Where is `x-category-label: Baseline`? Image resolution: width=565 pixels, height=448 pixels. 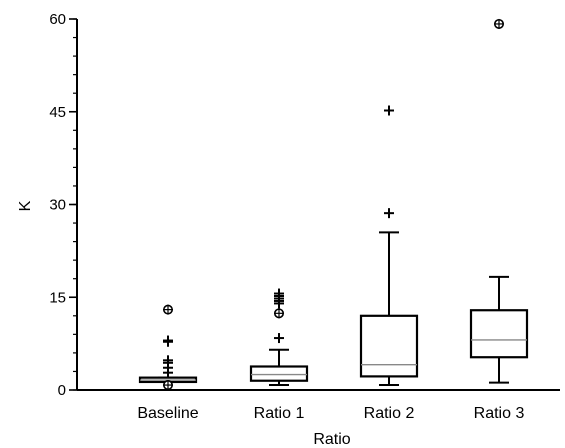 x-category-label: Baseline is located at coordinates (167, 413).